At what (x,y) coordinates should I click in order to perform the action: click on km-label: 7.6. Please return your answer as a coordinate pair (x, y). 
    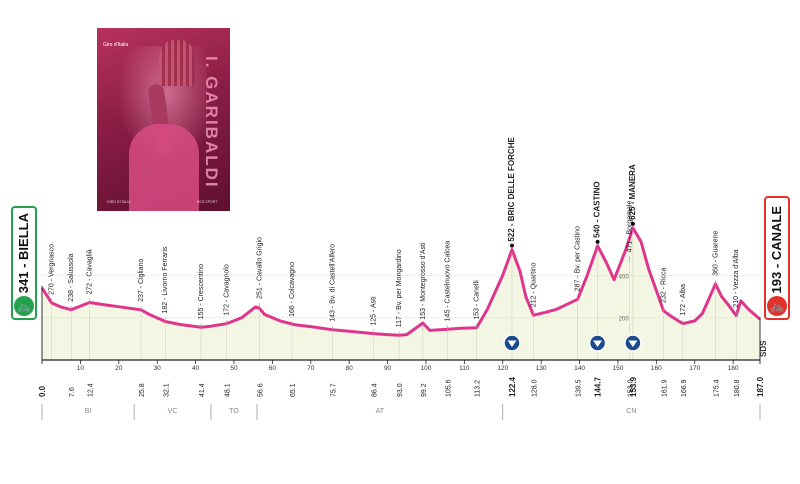
    Looking at the image, I should click on (72, 392).